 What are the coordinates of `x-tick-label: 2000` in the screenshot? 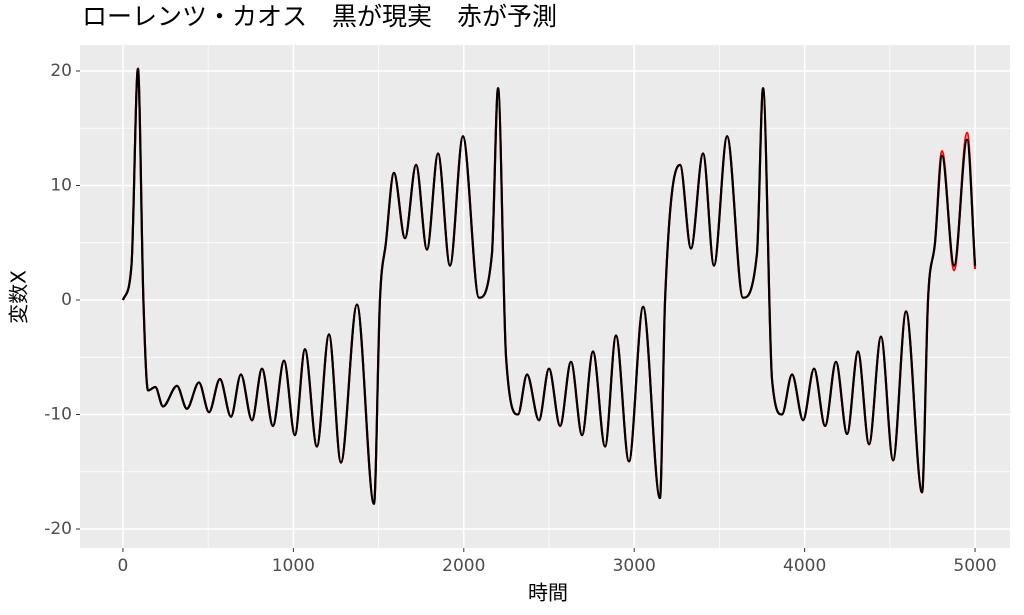 It's located at (463, 566).